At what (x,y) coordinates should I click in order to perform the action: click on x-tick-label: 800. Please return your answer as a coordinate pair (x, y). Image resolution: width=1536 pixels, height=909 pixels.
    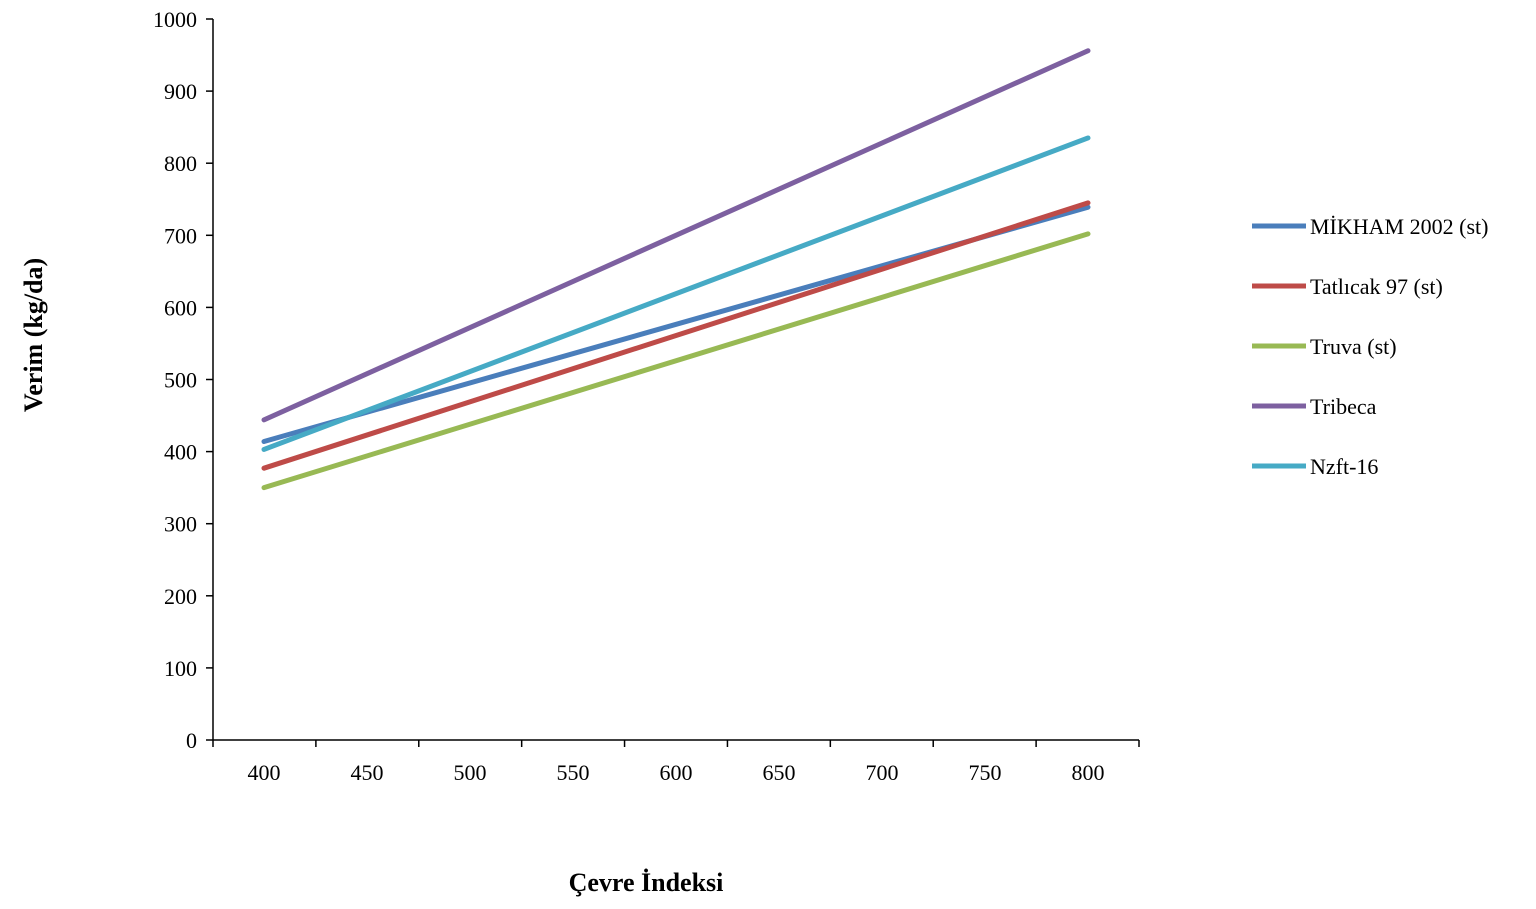
    Looking at the image, I should click on (1088, 772).